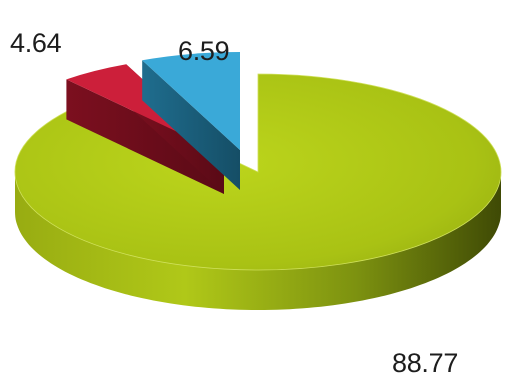  I want to click on data-label-0: 88.77, so click(425, 363).